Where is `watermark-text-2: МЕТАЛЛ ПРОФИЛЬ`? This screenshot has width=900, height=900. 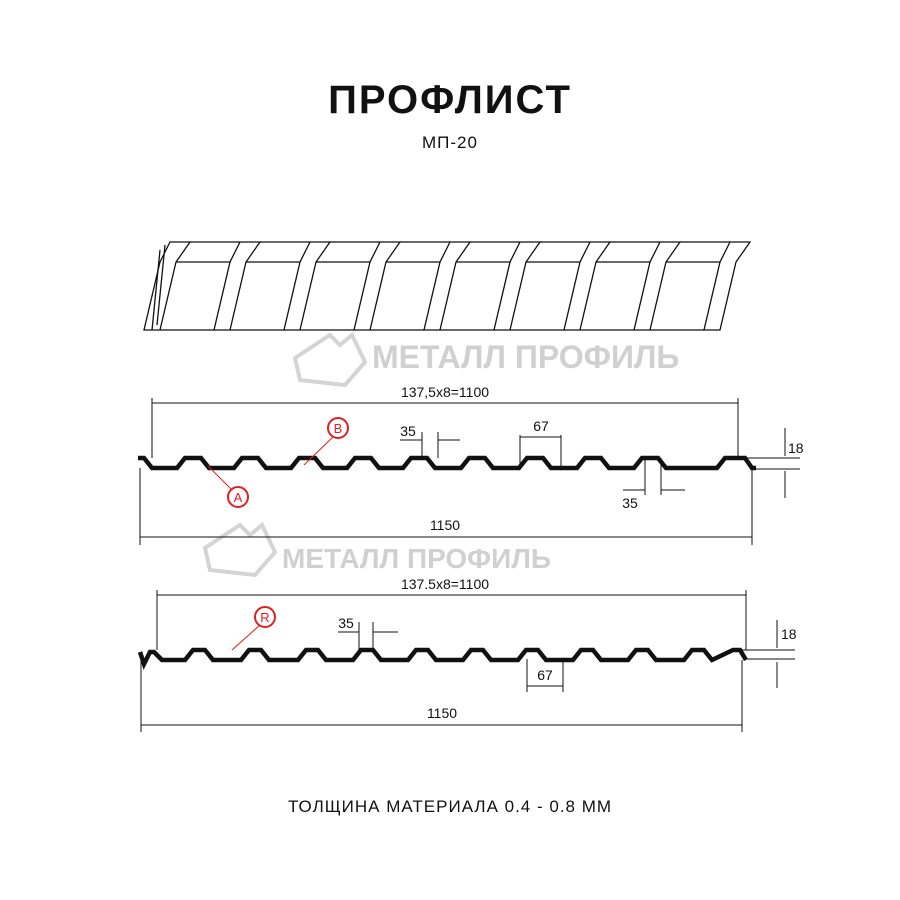
watermark-text-2: МЕТАЛЛ ПРОФИЛЬ is located at coordinates (416, 558).